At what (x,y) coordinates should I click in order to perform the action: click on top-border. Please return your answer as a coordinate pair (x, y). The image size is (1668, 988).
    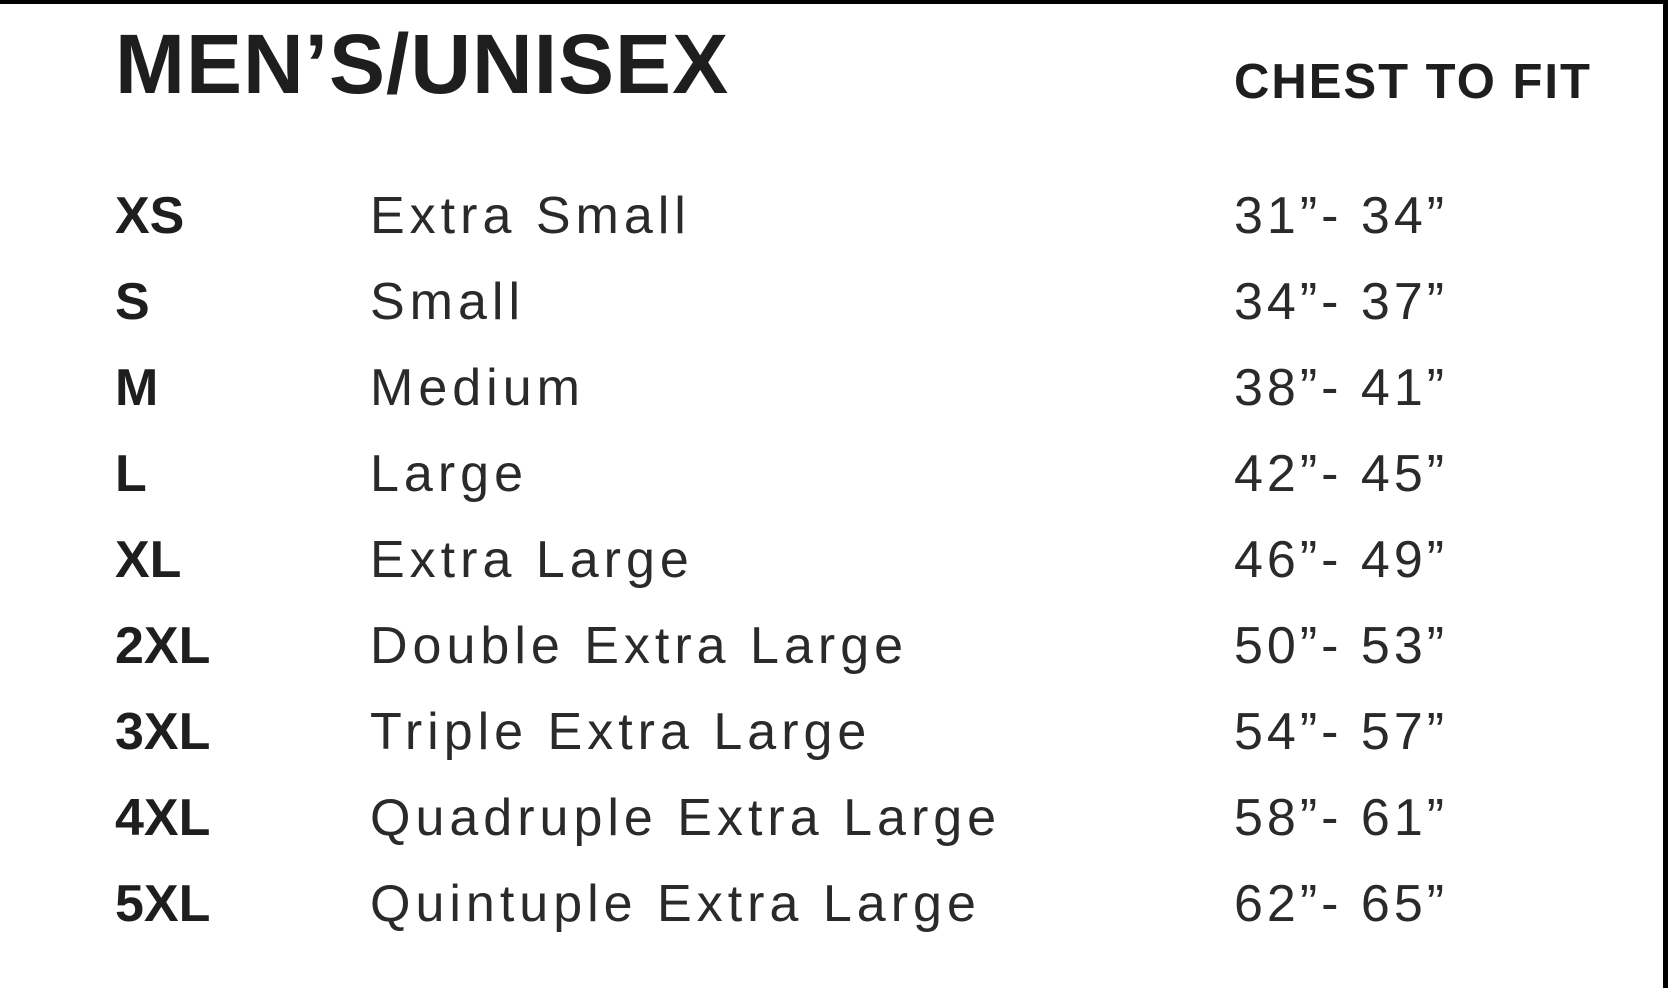
    Looking at the image, I should click on (834, 2).